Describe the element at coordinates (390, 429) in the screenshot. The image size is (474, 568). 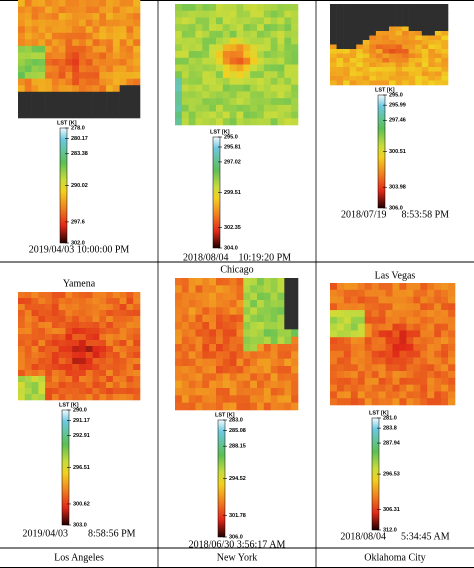
I see `colorbar-tick-label: 283.8` at that location.